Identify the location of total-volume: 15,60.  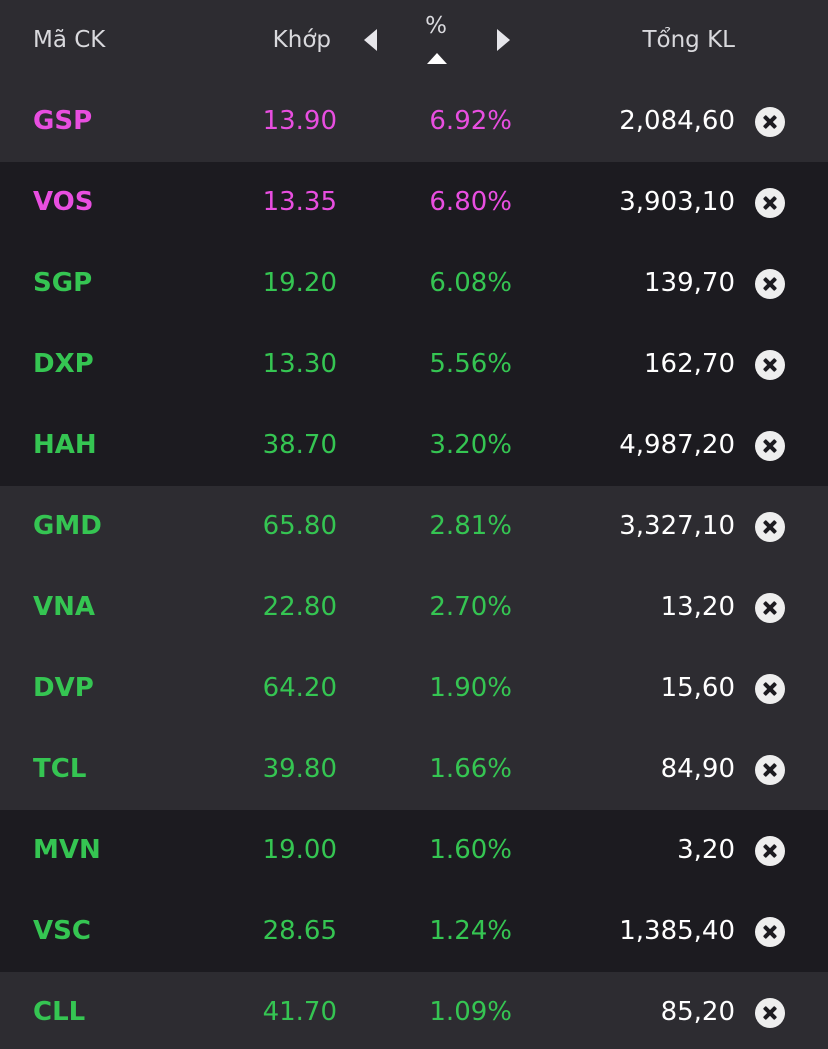
(697, 688).